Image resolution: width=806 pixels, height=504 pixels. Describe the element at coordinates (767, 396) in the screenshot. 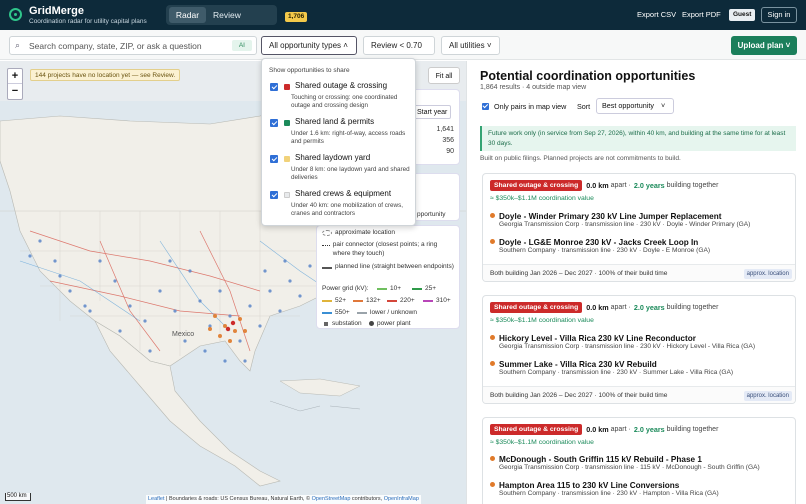

I see `approx-location-badge: approx. location` at that location.